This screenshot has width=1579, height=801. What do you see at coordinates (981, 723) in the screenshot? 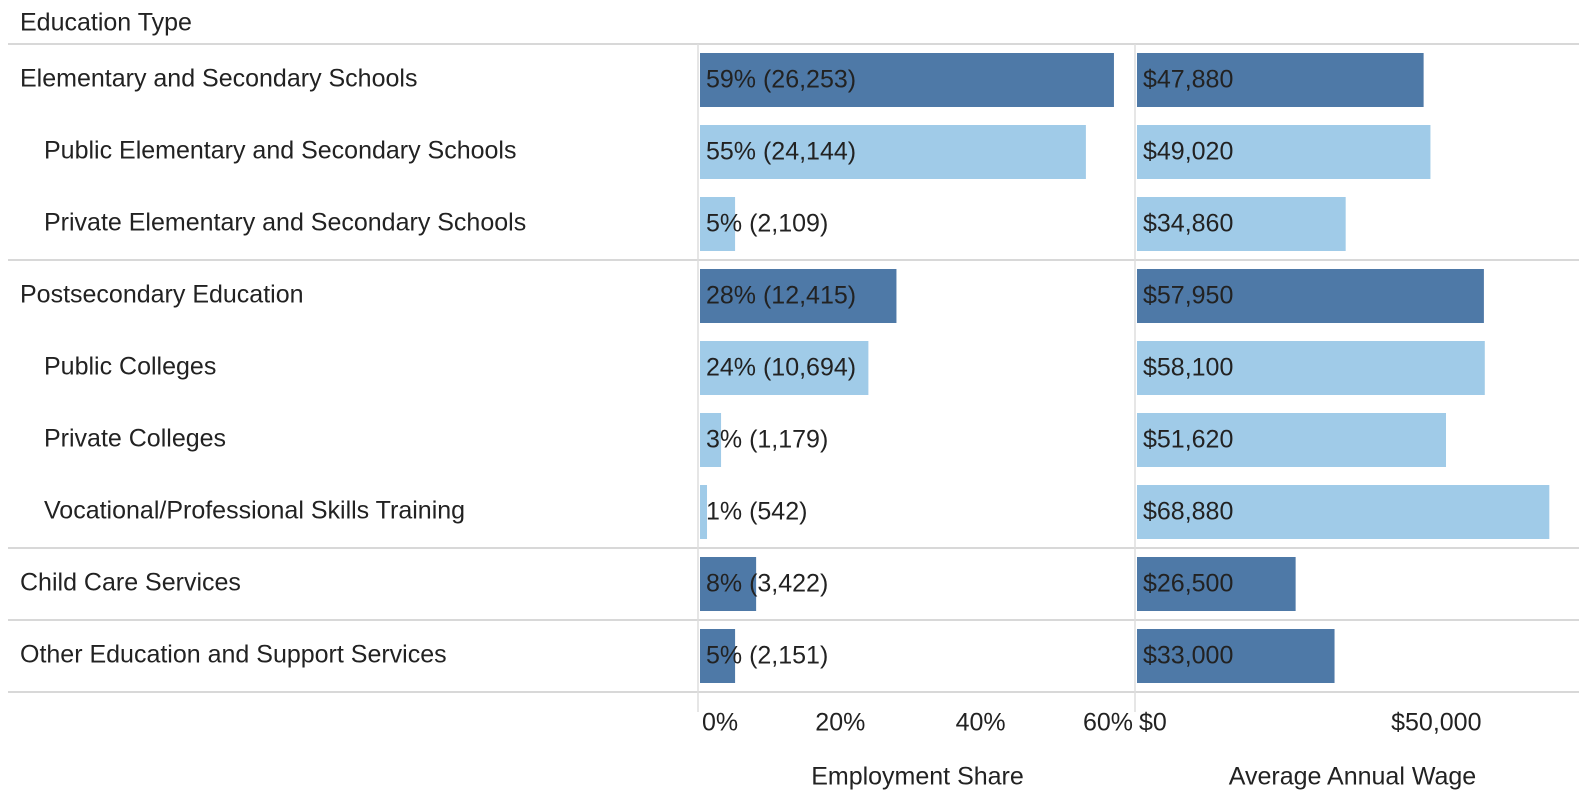
I see `x-tick-label: 40%` at bounding box center [981, 723].